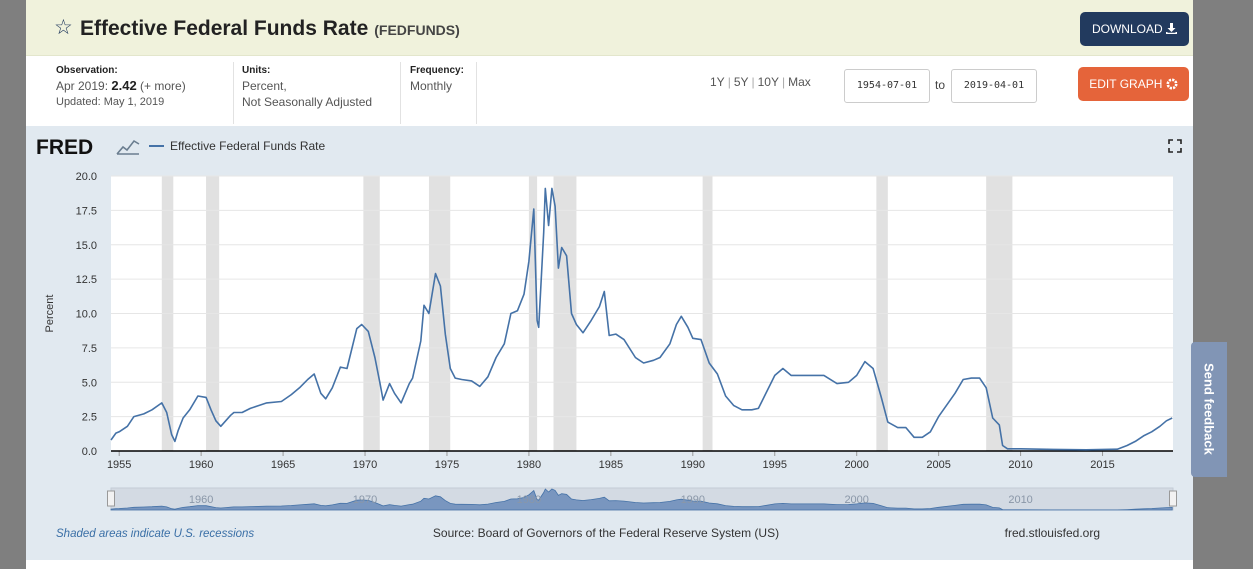  Describe the element at coordinates (86, 315) in the screenshot. I see `y-tick-label: 10.0` at that location.